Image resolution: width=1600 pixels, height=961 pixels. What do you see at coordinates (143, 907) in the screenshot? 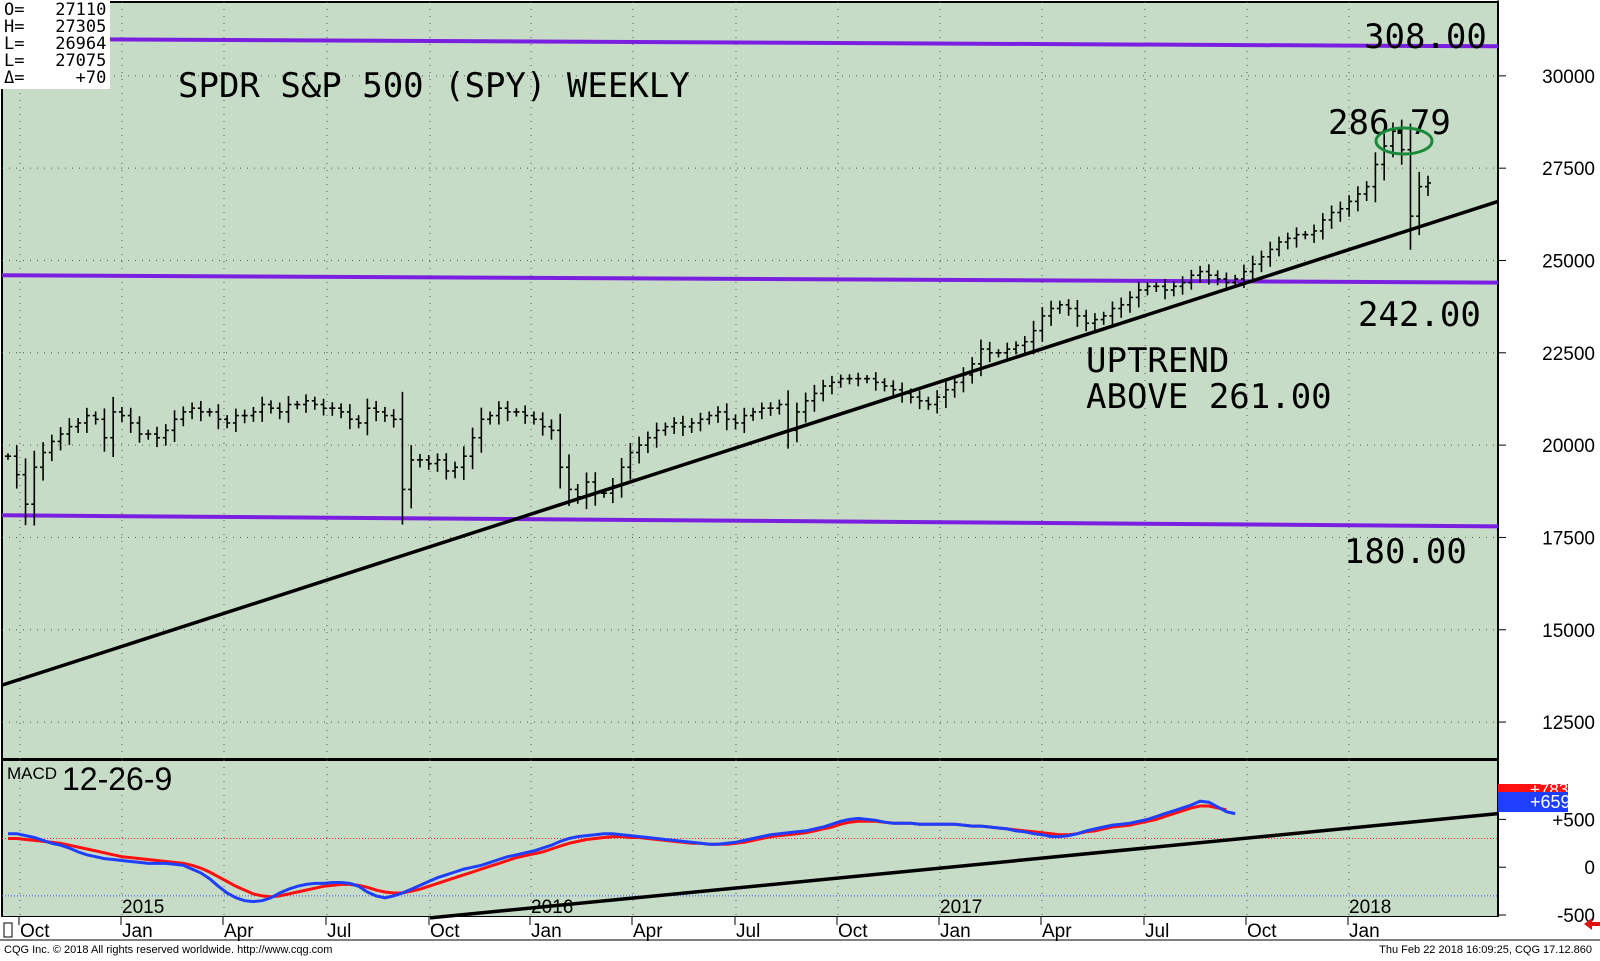
I see `year-label: 2015` at bounding box center [143, 907].